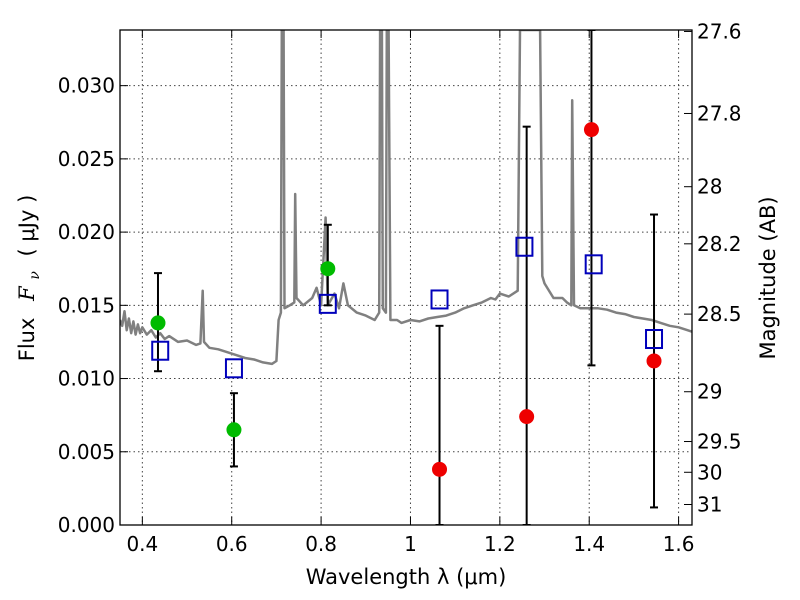 The width and height of the screenshot is (800, 600). What do you see at coordinates (679, 544) in the screenshot?
I see `x-tick-label: 1.6` at bounding box center [679, 544].